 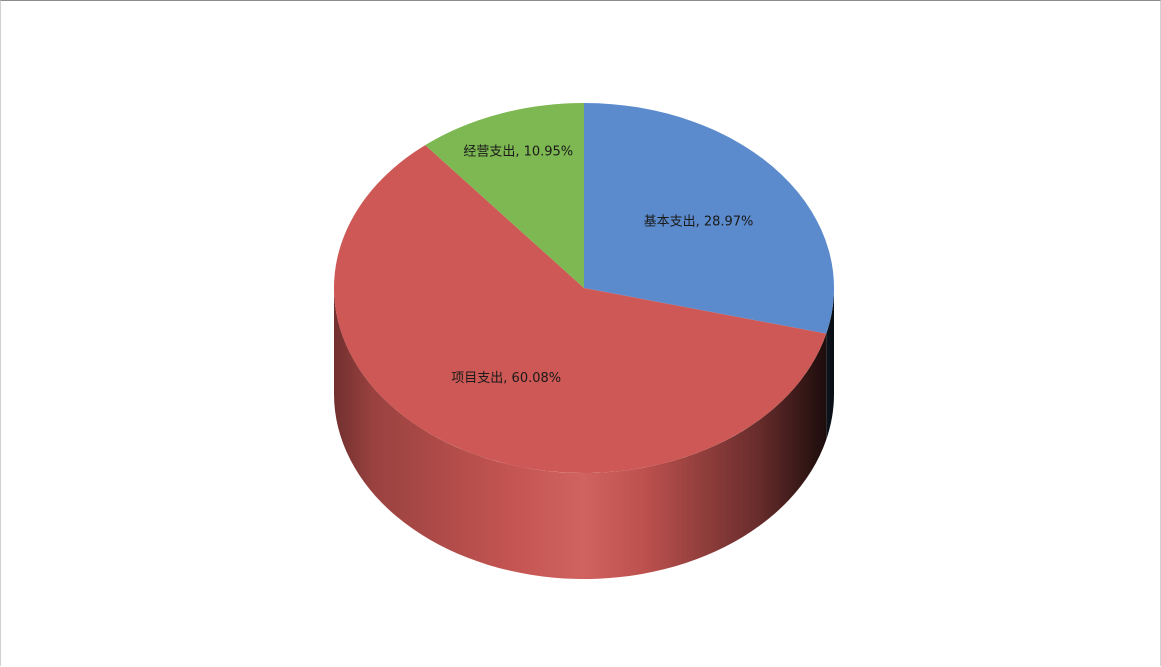 I want to click on data-label-2: 经营支出, 10.95%, so click(x=518, y=152).